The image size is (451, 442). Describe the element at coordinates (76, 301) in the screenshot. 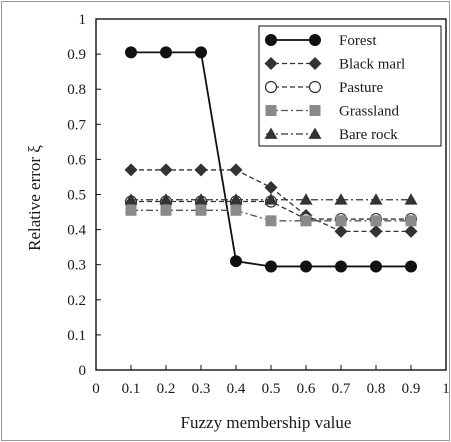

I see `y-tick-label: 0.2` at that location.